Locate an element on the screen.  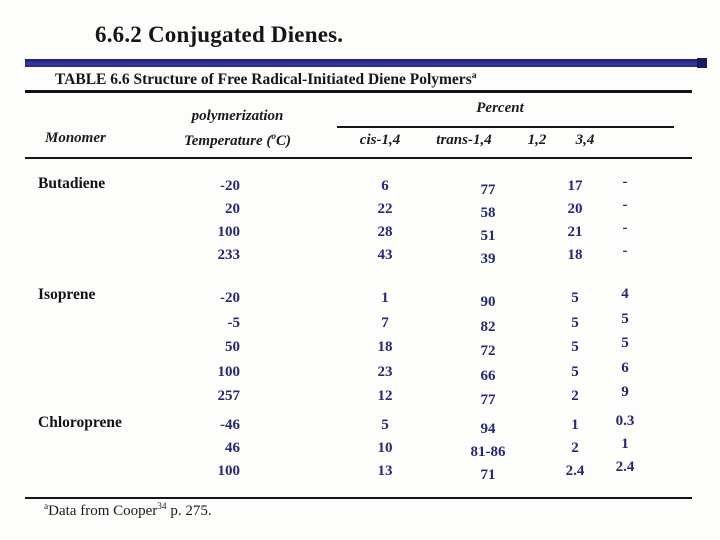
12-column: 17 20 21 18 is located at coordinates (575, 221).